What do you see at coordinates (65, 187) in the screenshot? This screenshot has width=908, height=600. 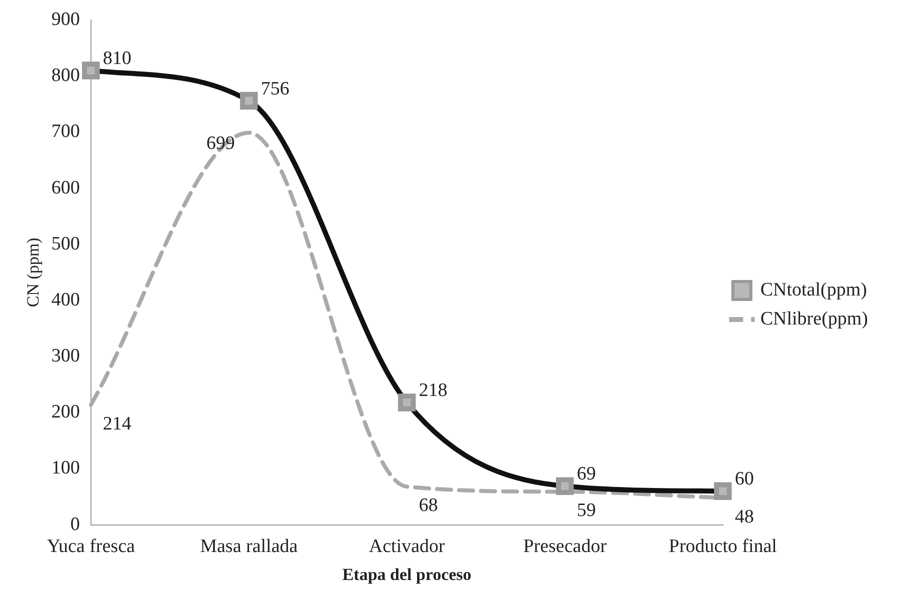 I see `y-tick-label: 600` at bounding box center [65, 187].